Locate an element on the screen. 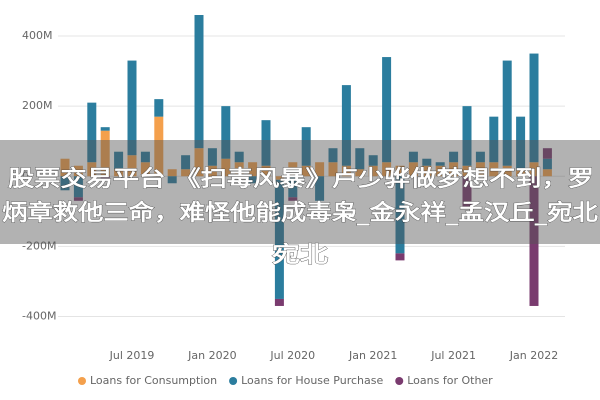 This screenshot has height=400, width=600. x-tick-label: Jul 2021 is located at coordinates (453, 355).